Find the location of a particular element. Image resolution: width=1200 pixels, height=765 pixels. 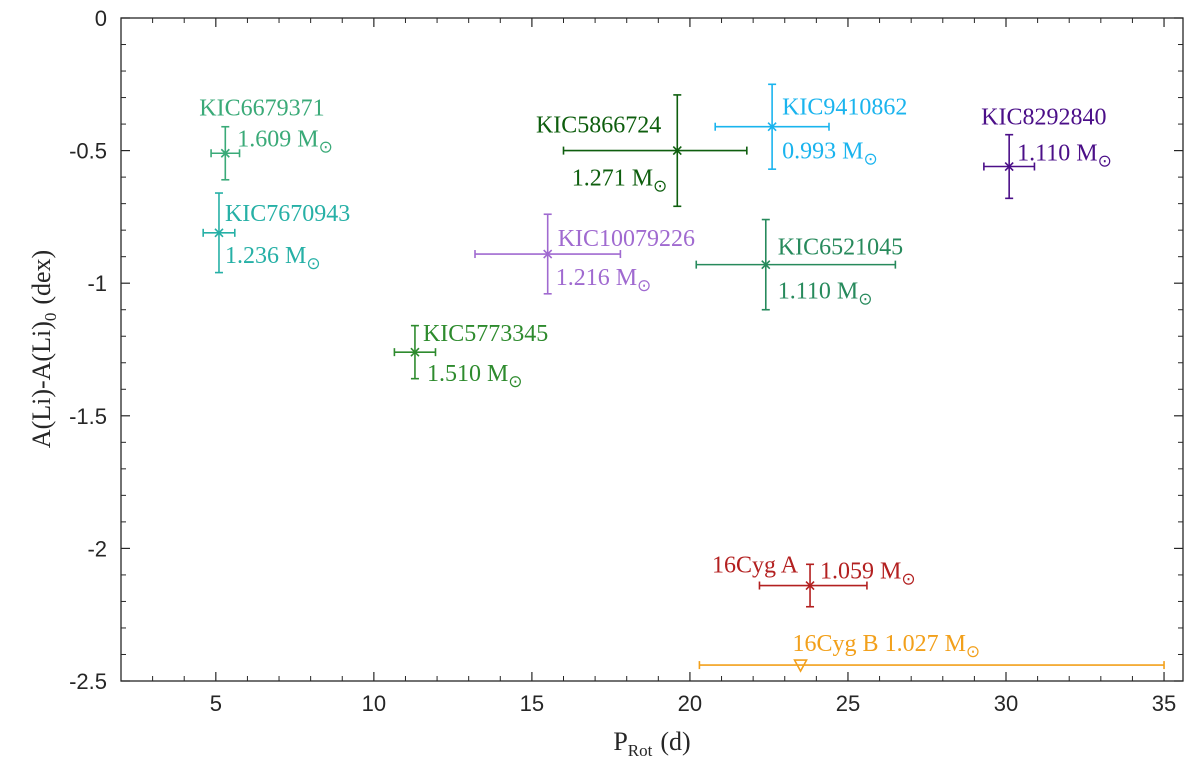

star-name-label: KIC7670943 is located at coordinates (287, 214).